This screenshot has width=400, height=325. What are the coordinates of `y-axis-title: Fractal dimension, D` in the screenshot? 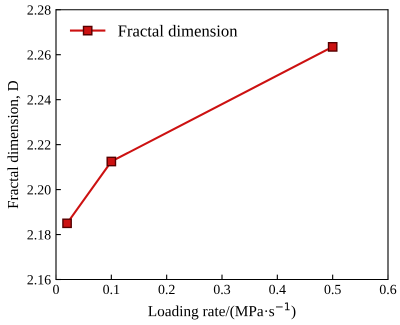 It's located at (13, 144).